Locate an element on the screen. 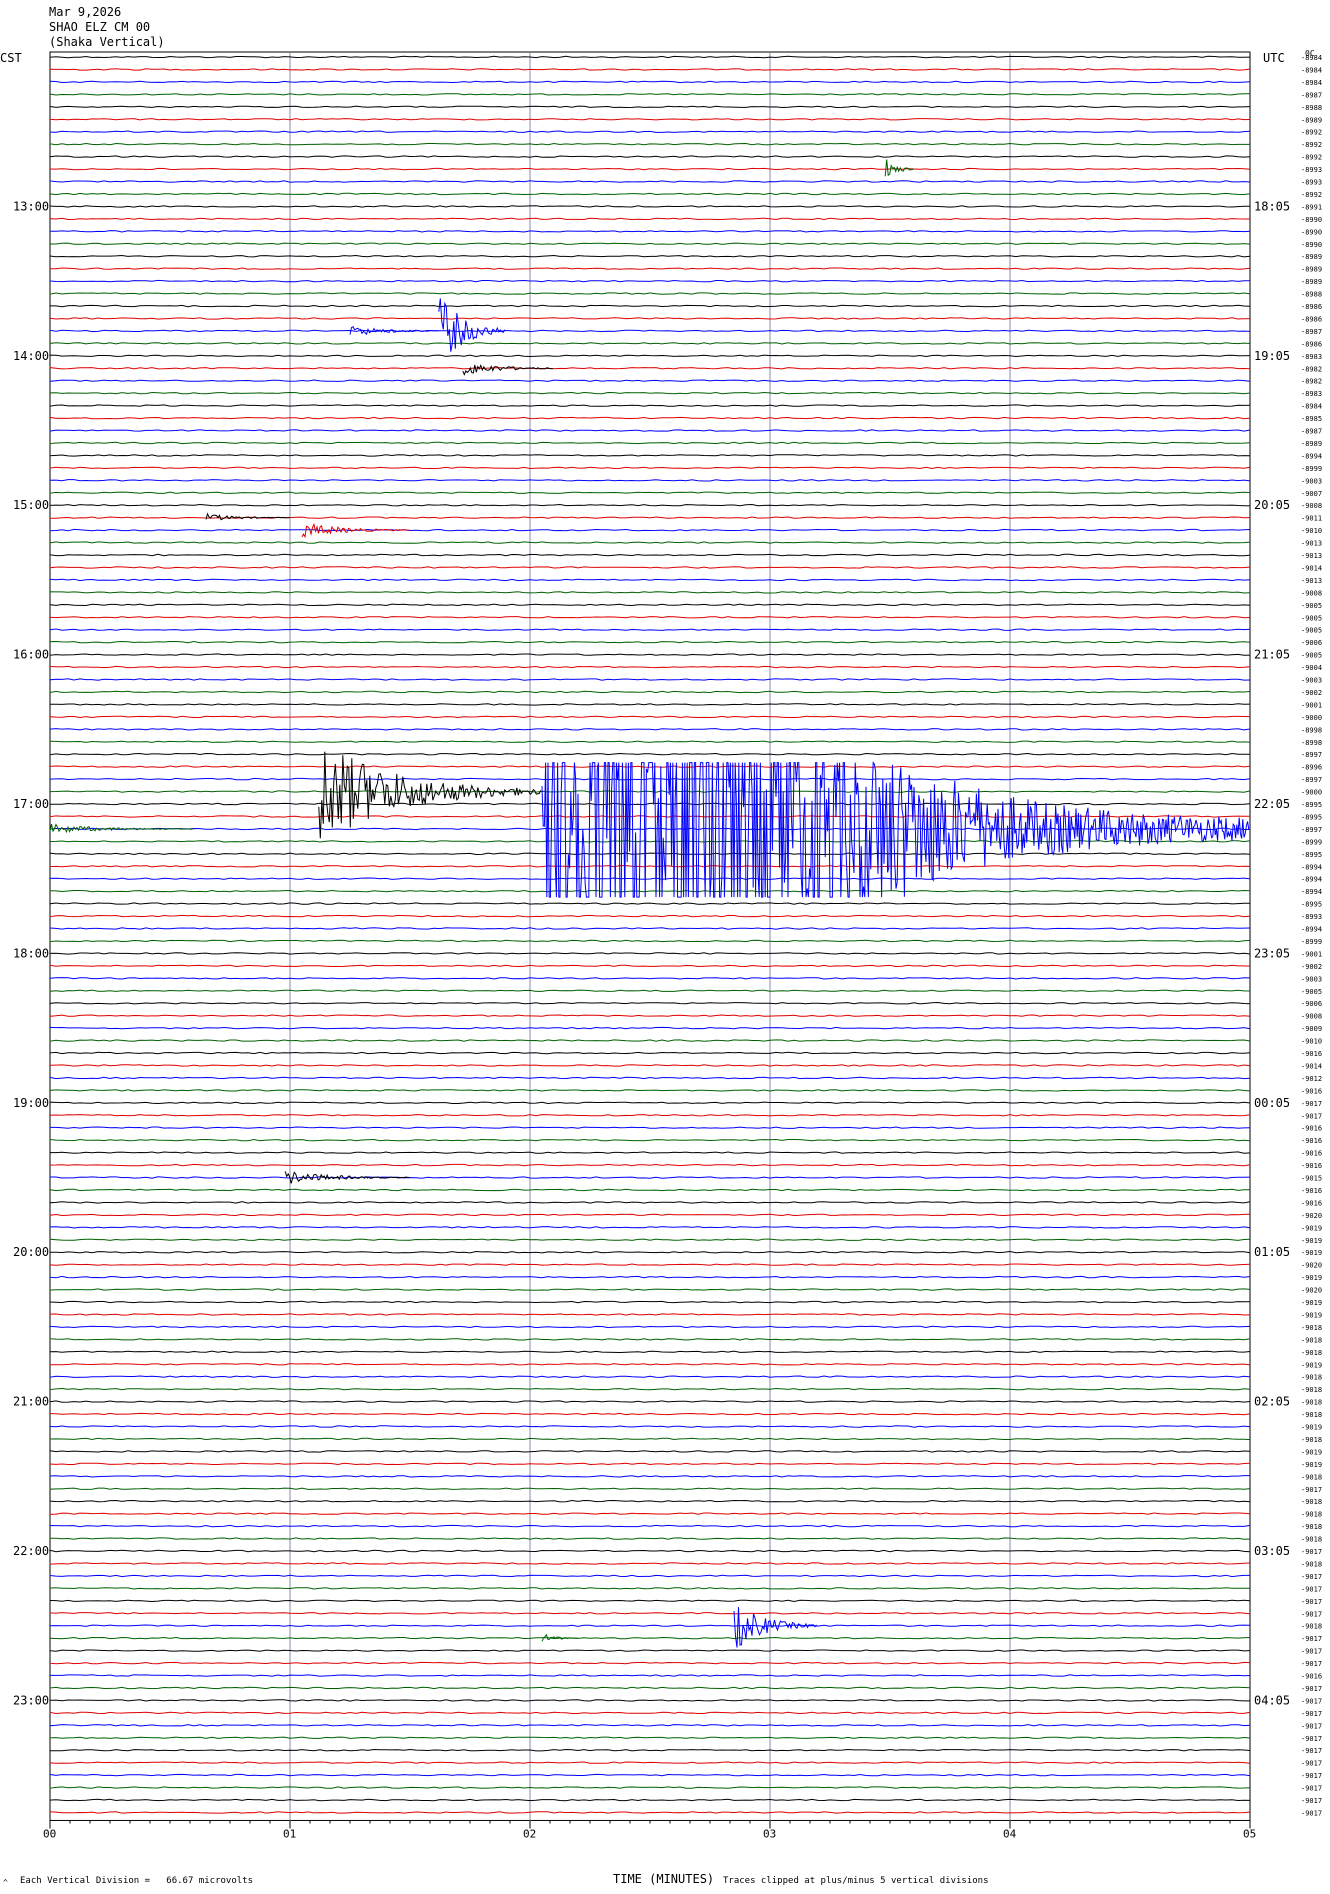 This screenshot has height=1894, width=1330. trace-value-label: -8993 is located at coordinates (1311, 170).